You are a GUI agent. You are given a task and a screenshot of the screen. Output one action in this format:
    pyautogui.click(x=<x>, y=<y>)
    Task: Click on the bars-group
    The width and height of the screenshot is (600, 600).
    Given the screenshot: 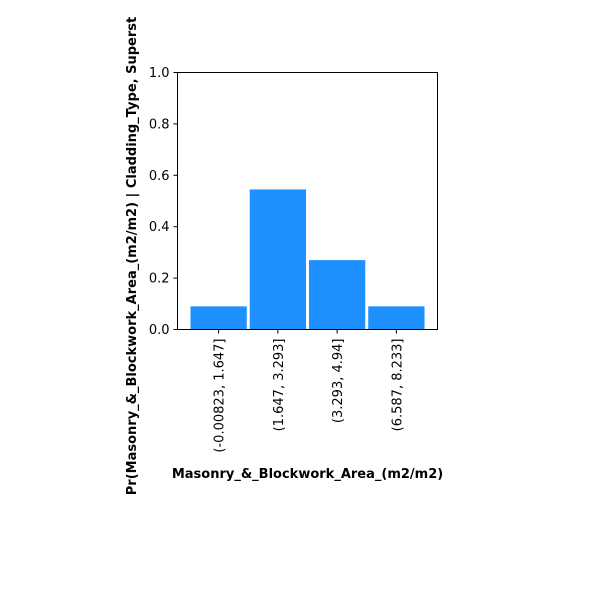 What is the action you would take?
    pyautogui.click(x=307, y=259)
    